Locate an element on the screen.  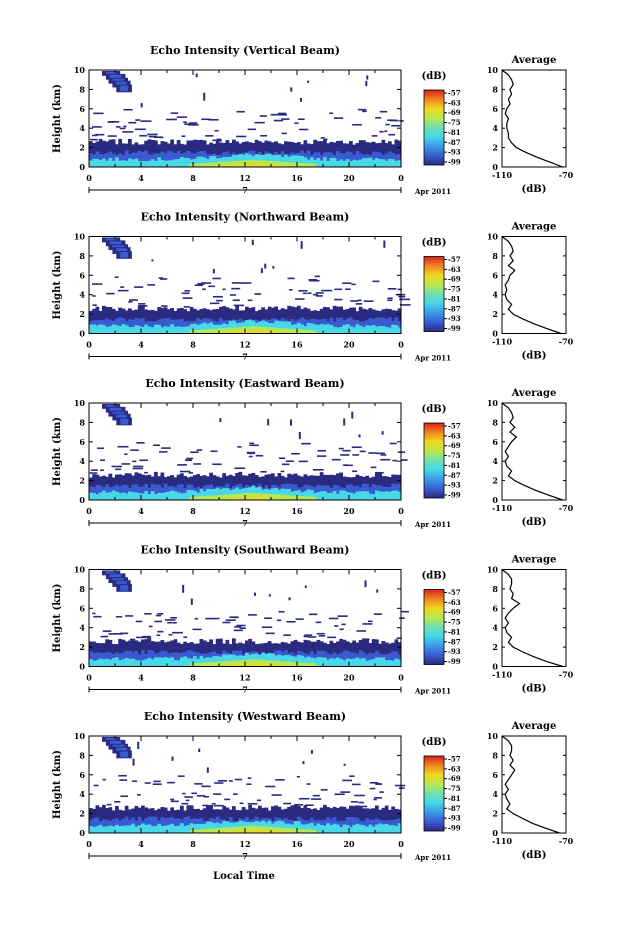
x-tick-label: 16 is located at coordinates (297, 511).